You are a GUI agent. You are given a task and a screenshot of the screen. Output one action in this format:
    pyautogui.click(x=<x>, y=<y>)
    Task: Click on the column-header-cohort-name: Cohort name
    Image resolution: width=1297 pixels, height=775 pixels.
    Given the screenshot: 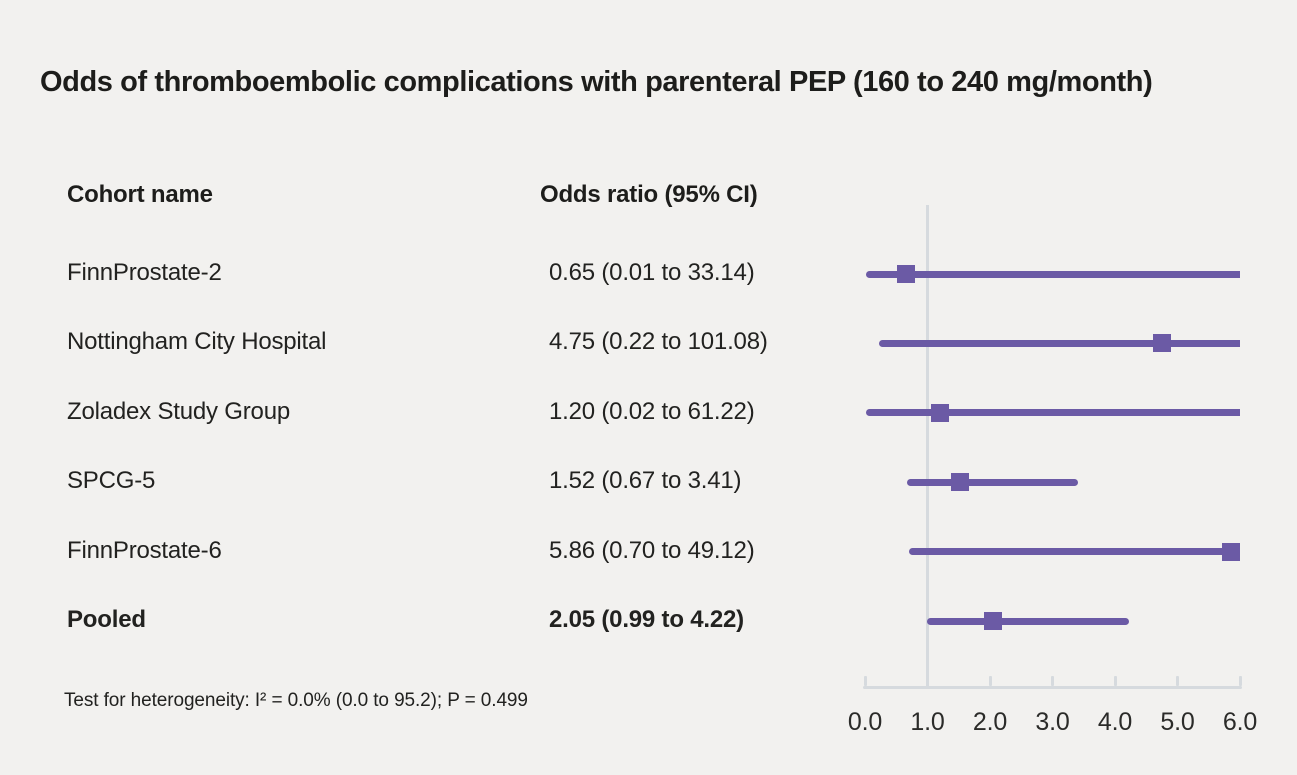 What is the action you would take?
    pyautogui.click(x=140, y=194)
    